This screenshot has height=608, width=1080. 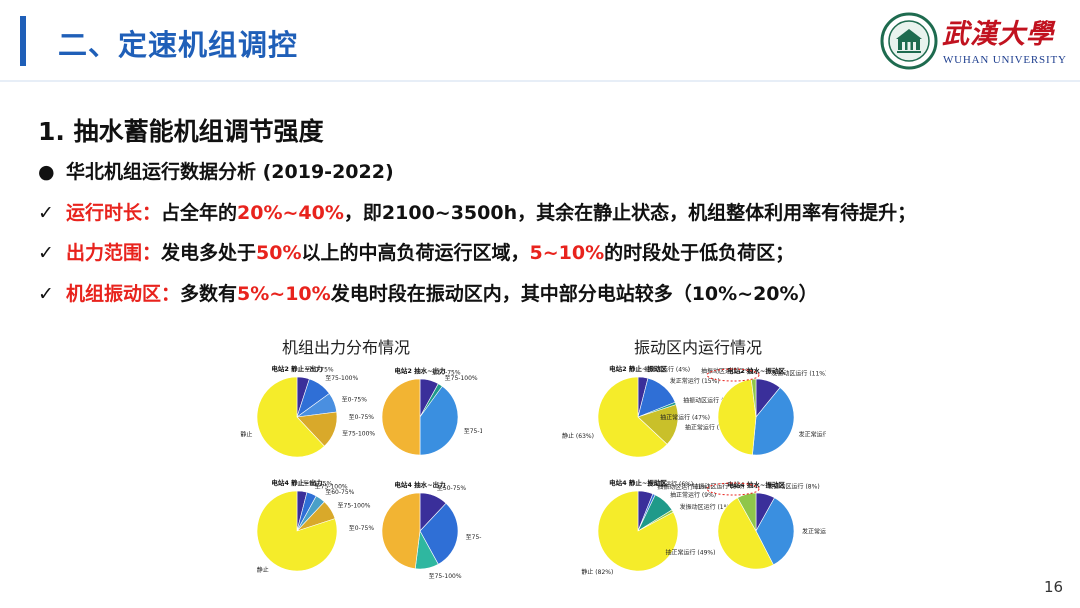 I want to click on right-pie-4-label-3: 抽振动区运行 (8%), so click(x=718, y=486).